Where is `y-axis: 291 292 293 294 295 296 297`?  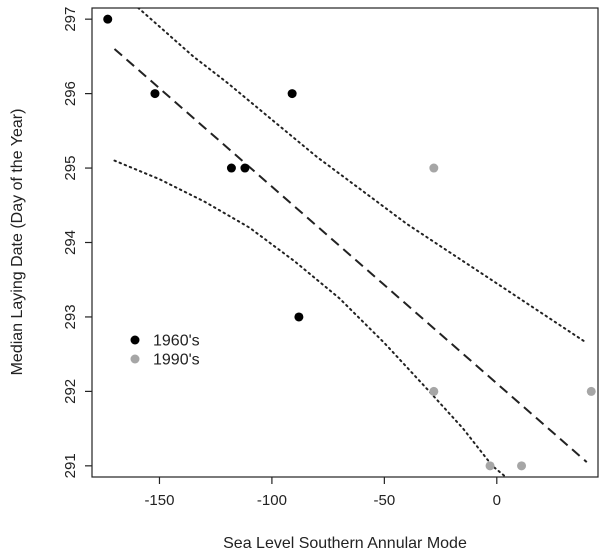
y-axis: 291 292 293 294 295 296 297 is located at coordinates (77, 242).